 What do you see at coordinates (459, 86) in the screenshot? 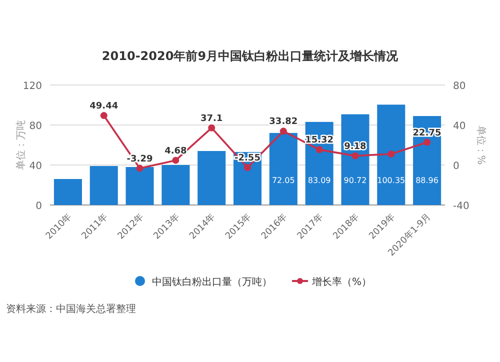
I see `y2-tick-label: 80` at bounding box center [459, 86].